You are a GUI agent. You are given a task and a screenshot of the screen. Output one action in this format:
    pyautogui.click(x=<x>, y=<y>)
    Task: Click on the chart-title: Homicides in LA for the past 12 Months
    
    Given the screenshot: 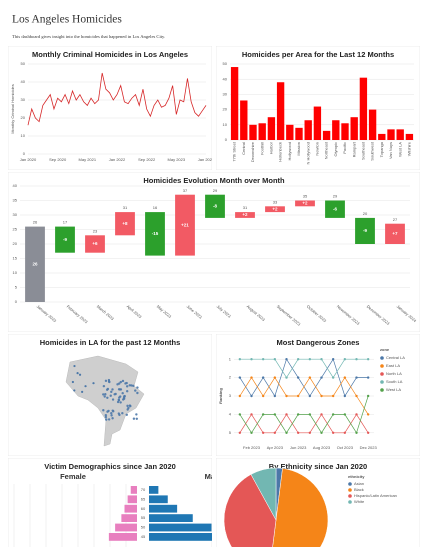 What is the action you would take?
    pyautogui.click(x=110, y=342)
    